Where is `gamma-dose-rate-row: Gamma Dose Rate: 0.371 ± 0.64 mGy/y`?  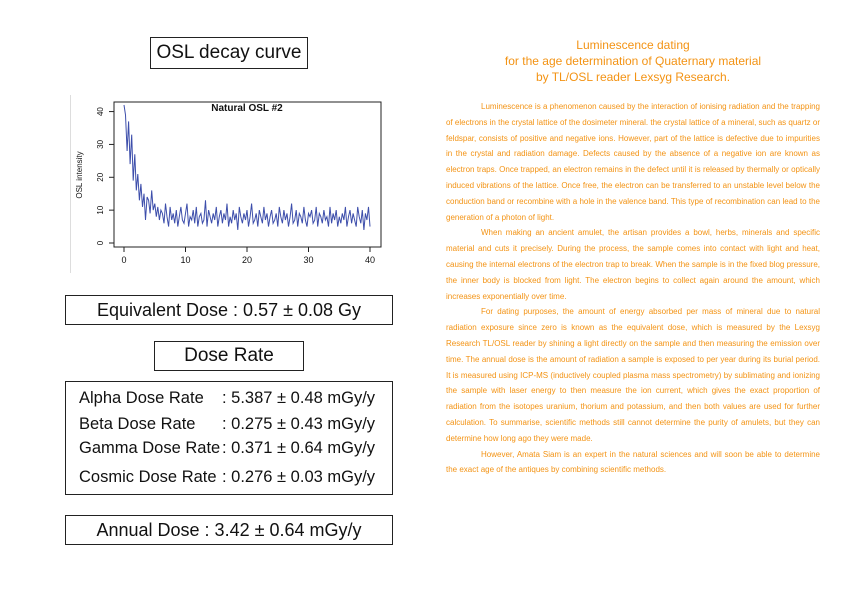
gamma-dose-rate-row: Gamma Dose Rate: 0.371 ± 0.64 mGy/y is located at coordinates (227, 448).